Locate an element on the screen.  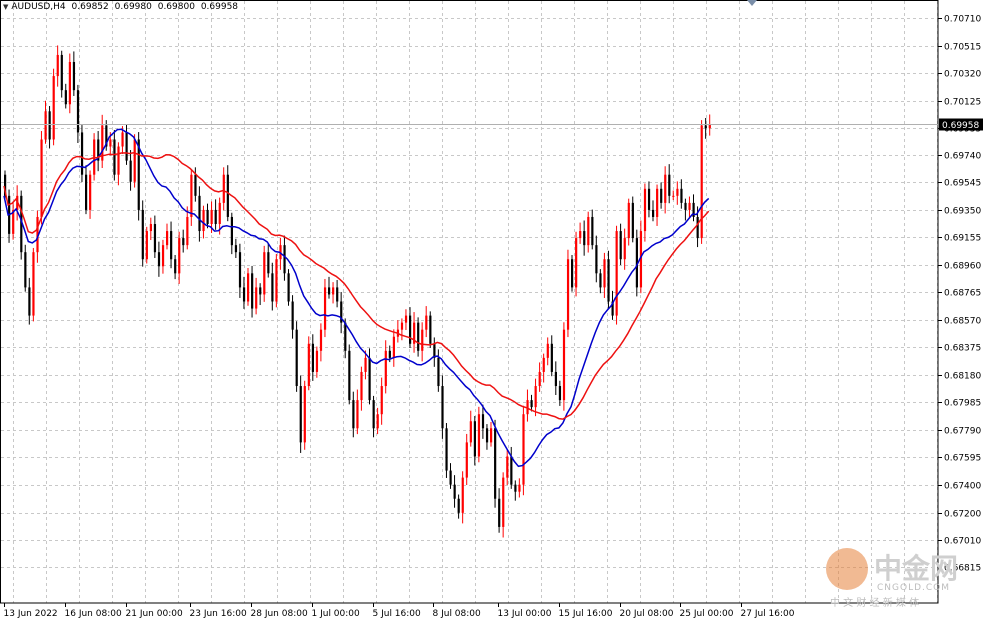
y-tick-label: 0.70125 is located at coordinates (962, 103).